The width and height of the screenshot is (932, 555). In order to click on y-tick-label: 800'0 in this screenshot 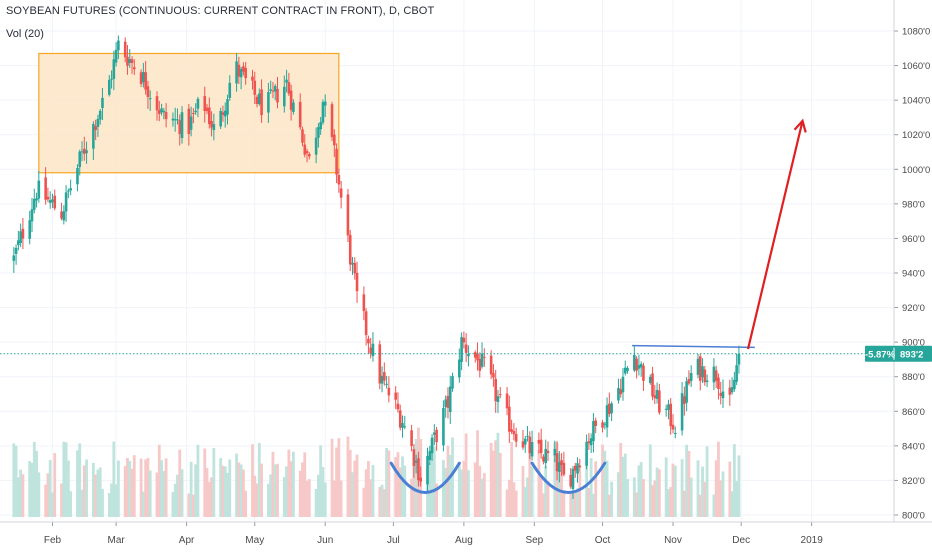, I will do `click(913, 516)`.